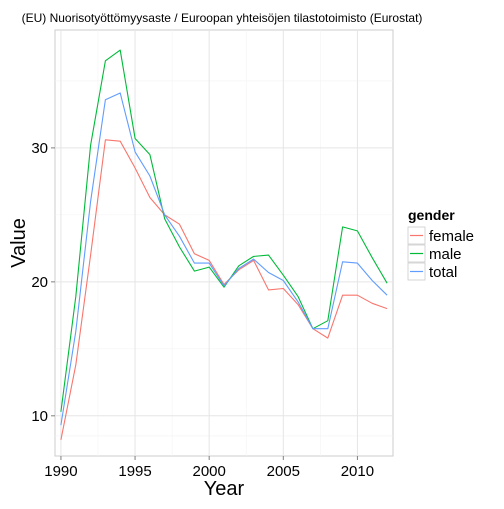 The height and width of the screenshot is (509, 504). What do you see at coordinates (19, 243) in the screenshot?
I see `y-axis-title: Value` at bounding box center [19, 243].